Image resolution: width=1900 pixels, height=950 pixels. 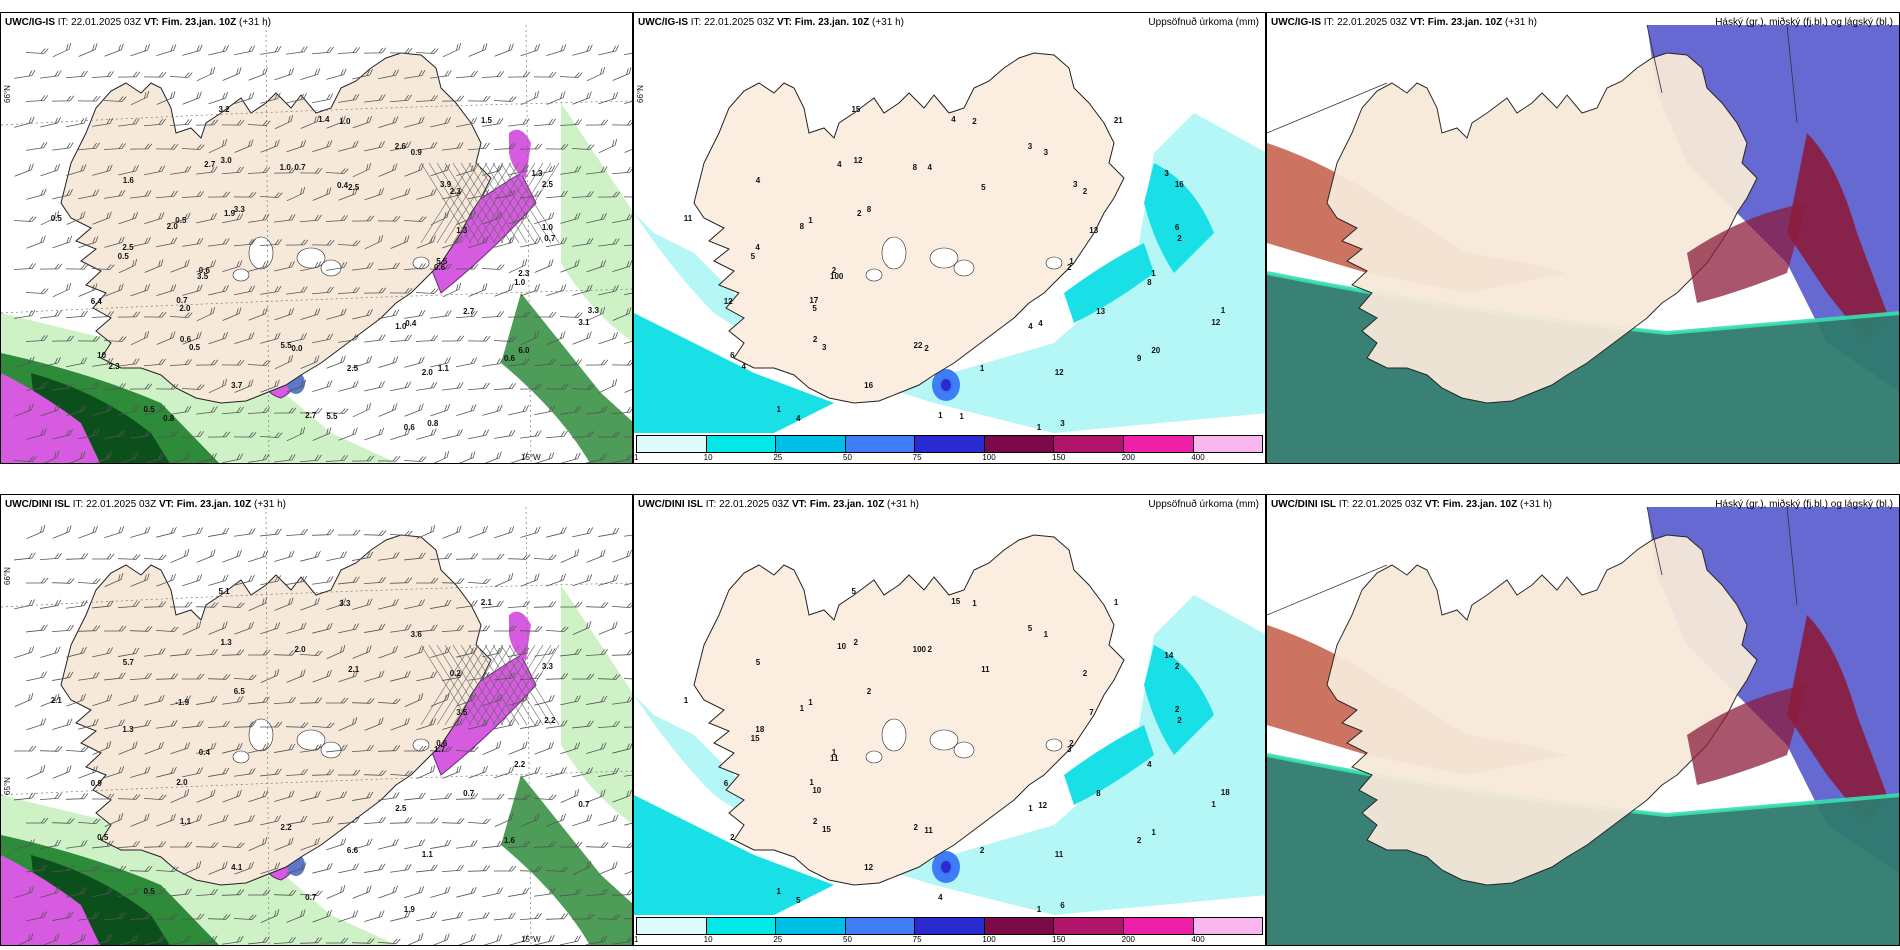 I want to click on value-label: 0.6, so click(x=204, y=270).